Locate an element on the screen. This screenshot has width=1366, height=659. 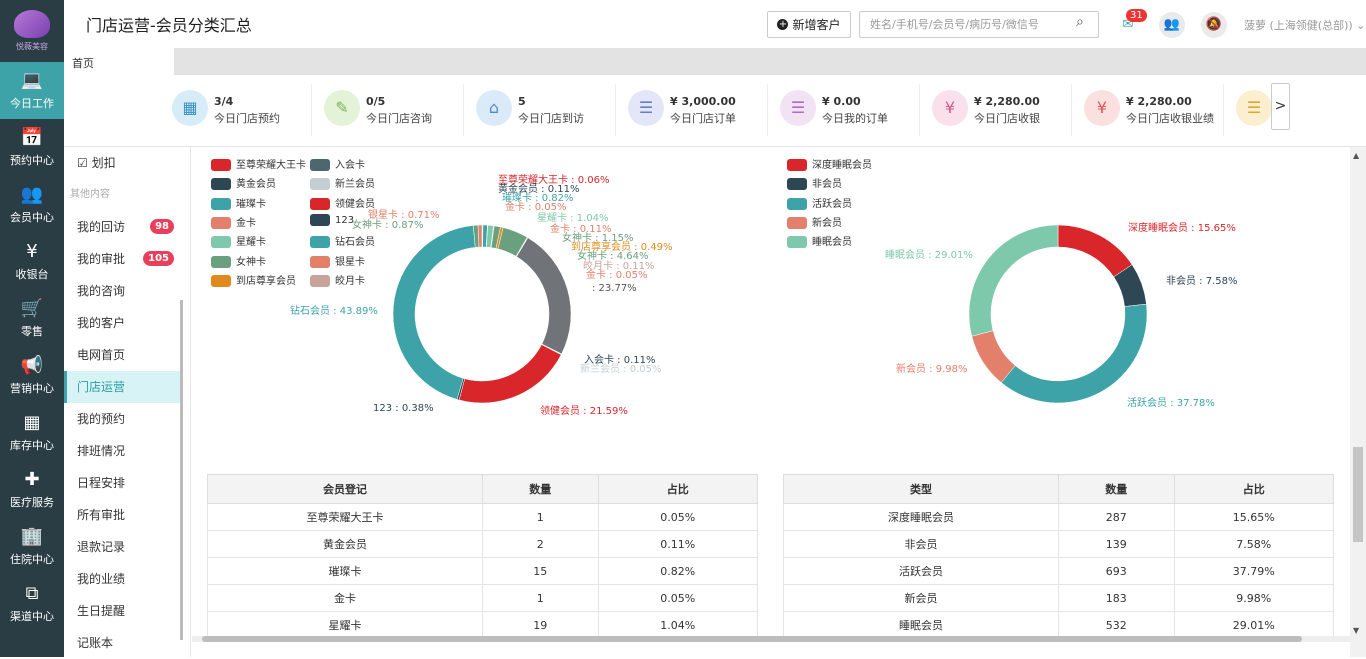
logo: 悦薇美容 is located at coordinates (32, 31).